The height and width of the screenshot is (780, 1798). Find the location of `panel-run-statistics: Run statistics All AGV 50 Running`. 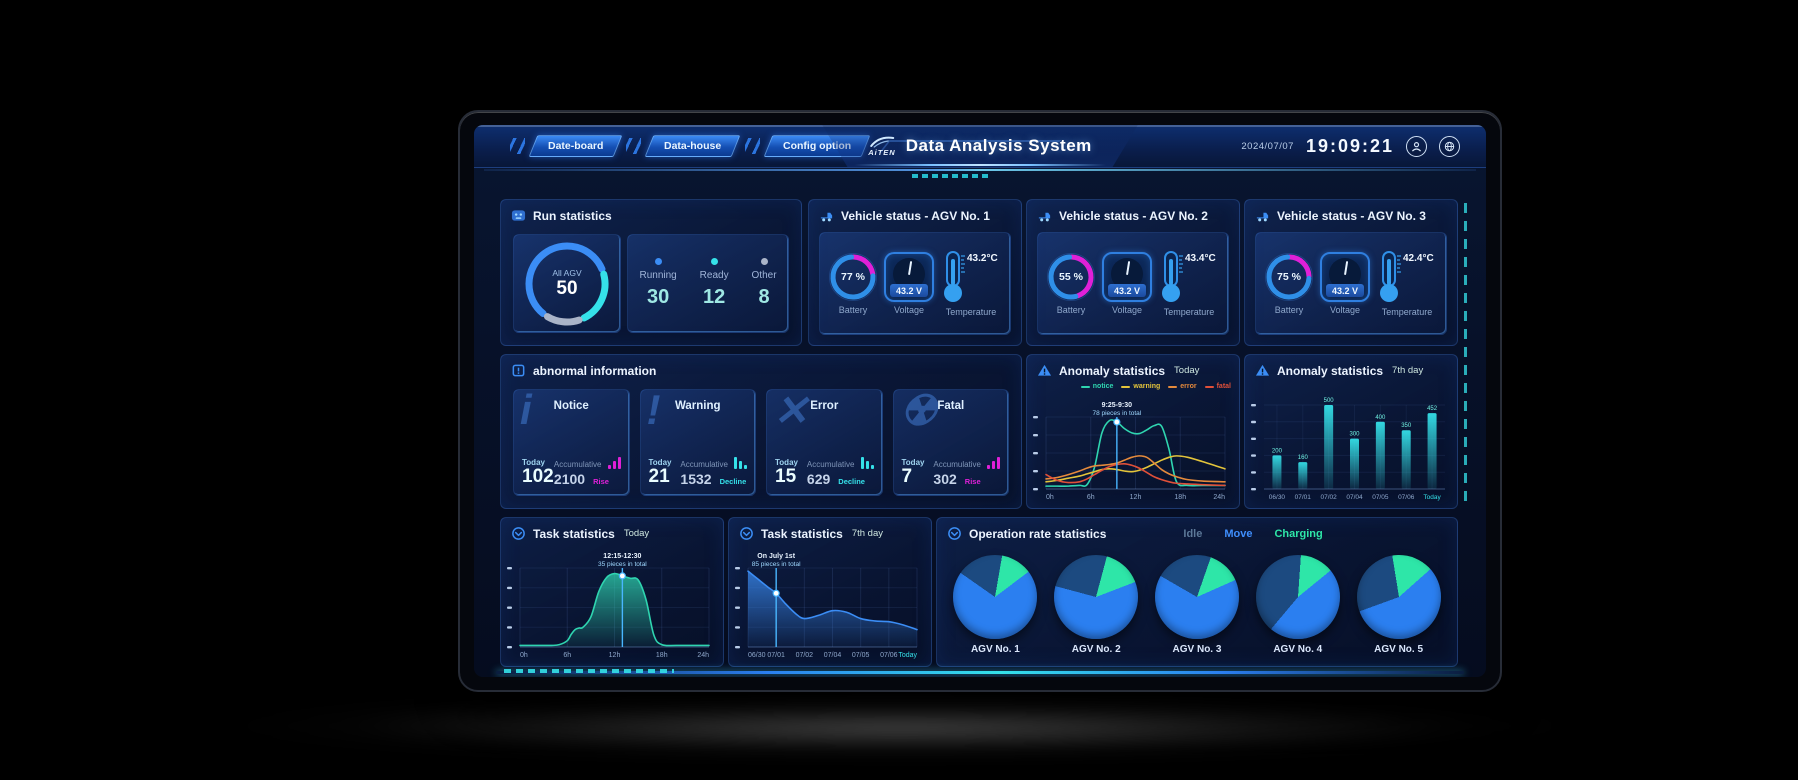

panel-run-statistics: Run statistics All AGV 50 Running is located at coordinates (651, 272).